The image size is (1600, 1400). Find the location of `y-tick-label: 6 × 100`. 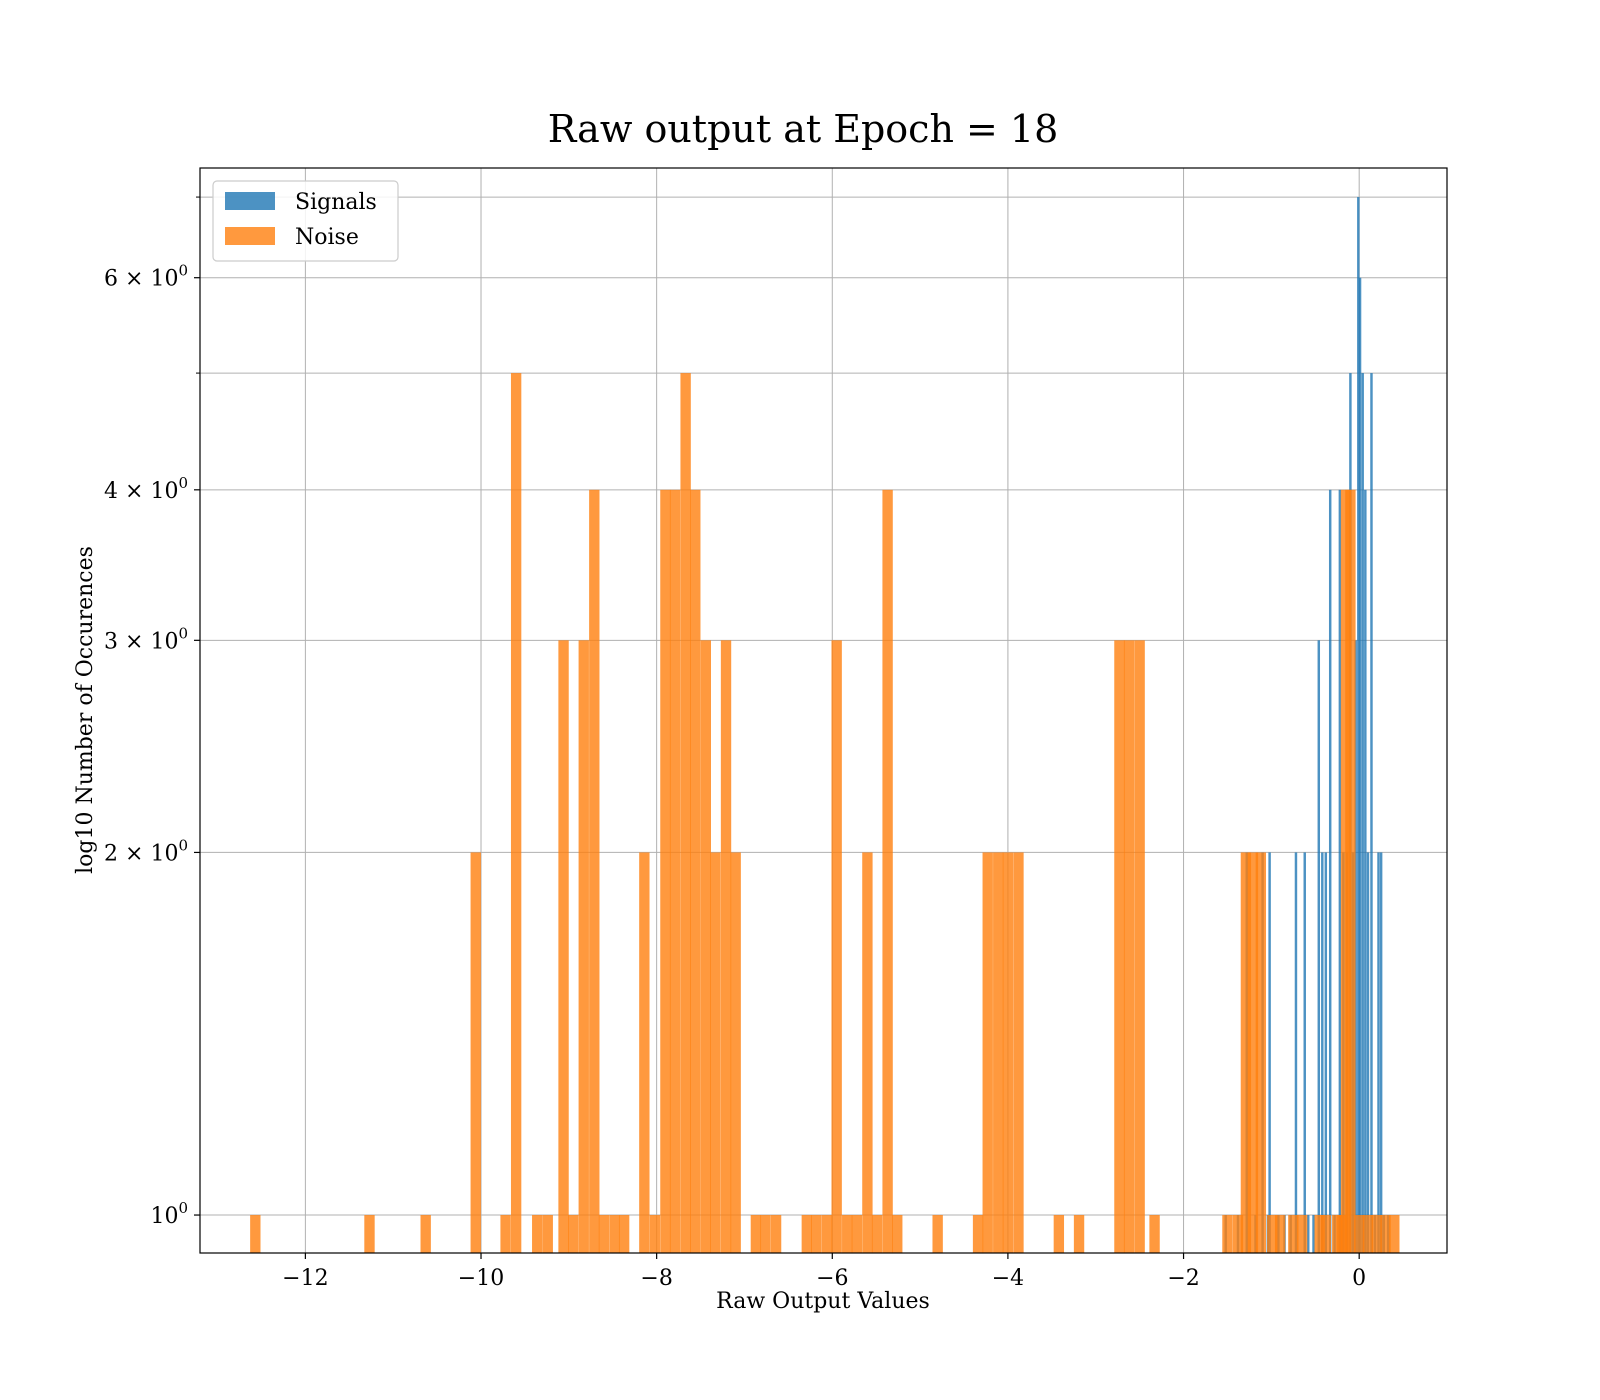

y-tick-label: 6 × 100 is located at coordinates (146, 277).